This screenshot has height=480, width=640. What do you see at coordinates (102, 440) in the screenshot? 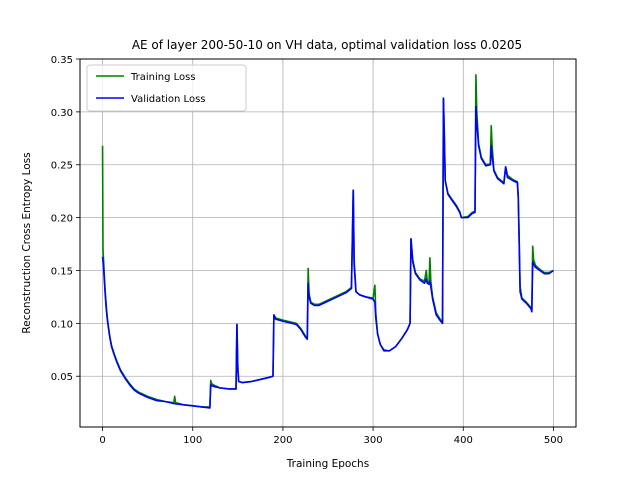
I see `x-tick-label: 0` at bounding box center [102, 440].